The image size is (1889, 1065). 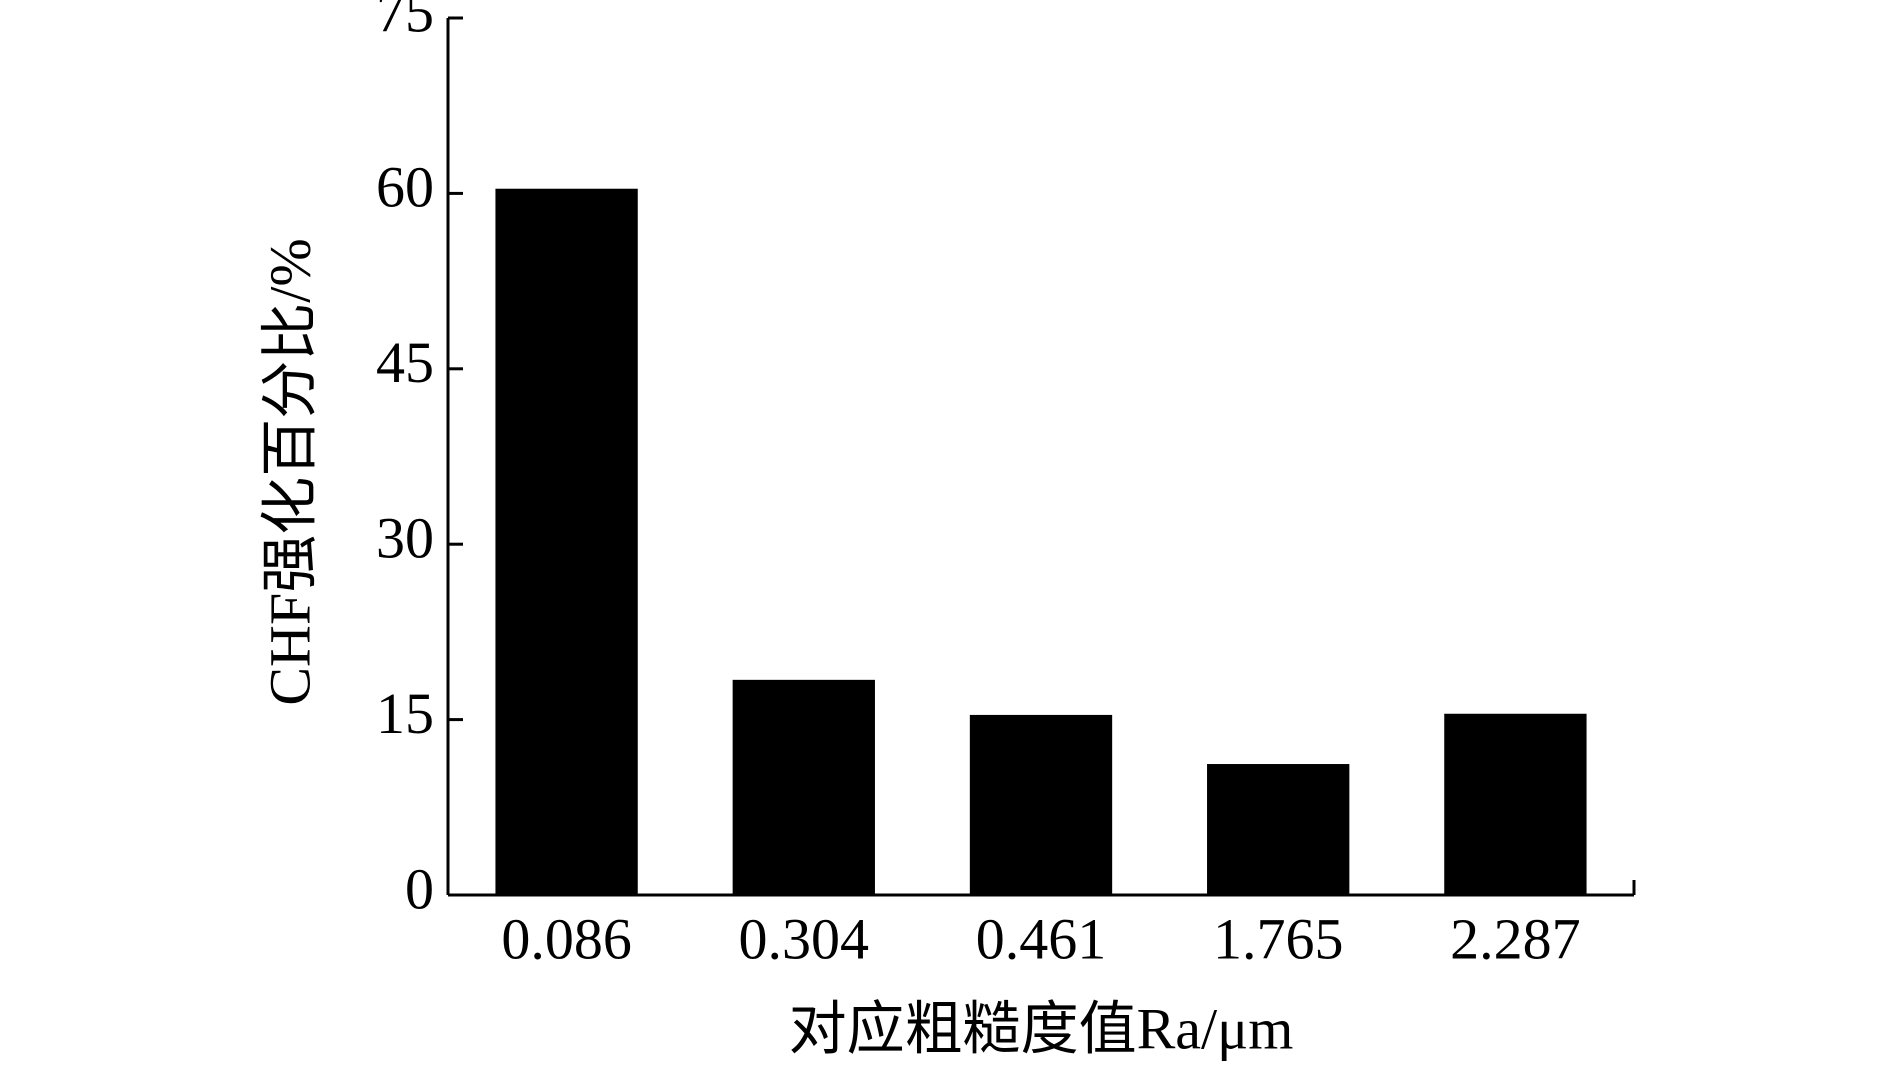 What do you see at coordinates (1041, 938) in the screenshot?
I see `x-tick-label: 0.461` at bounding box center [1041, 938].